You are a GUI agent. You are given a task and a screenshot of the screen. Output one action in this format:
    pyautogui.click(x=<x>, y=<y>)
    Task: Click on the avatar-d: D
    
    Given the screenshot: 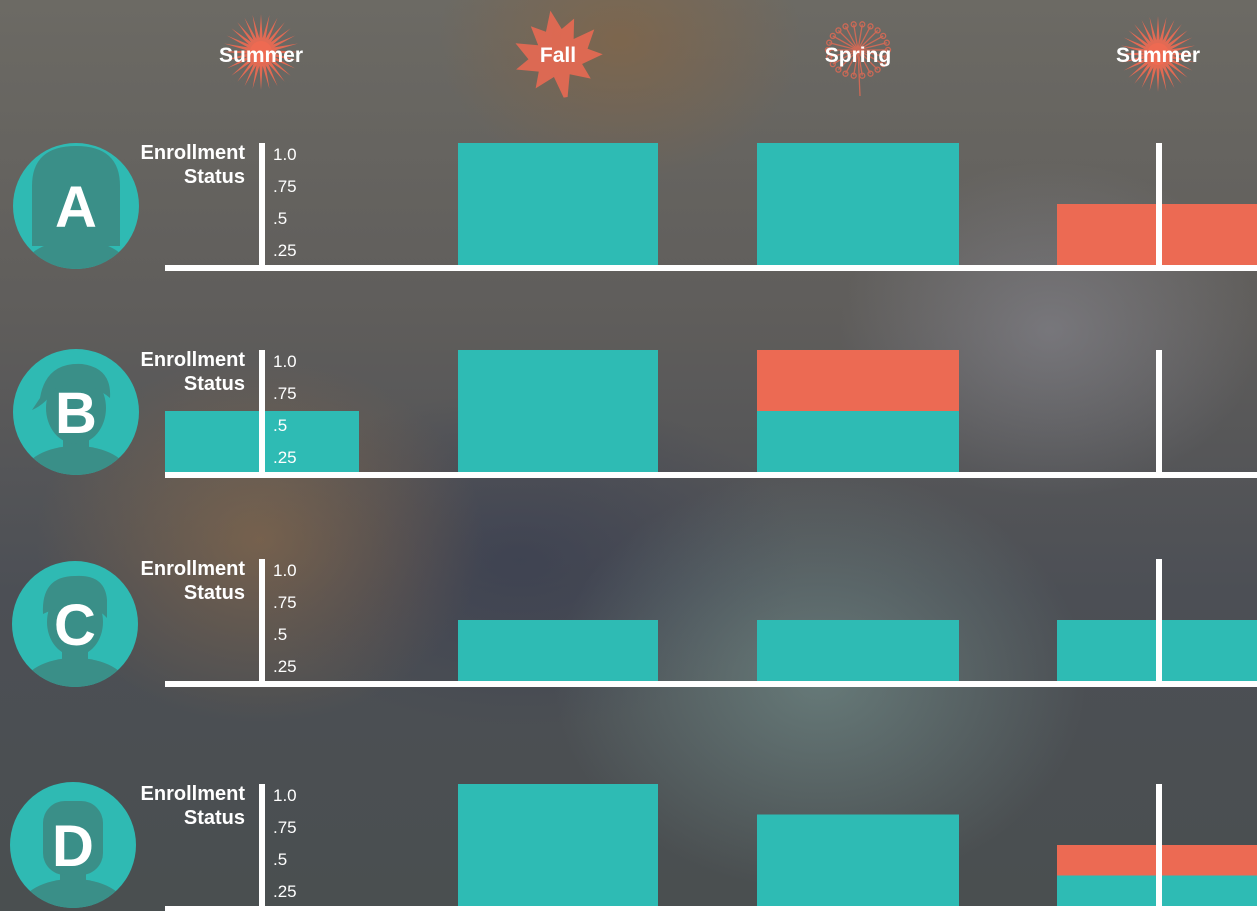 What is the action you would take?
    pyautogui.click(x=73, y=845)
    